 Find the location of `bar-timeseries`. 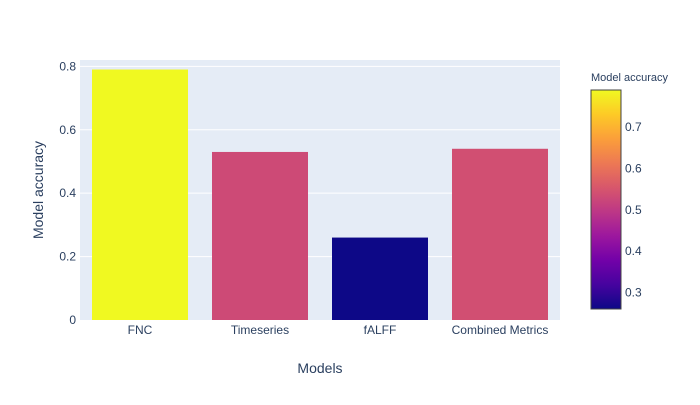

bar-timeseries is located at coordinates (260, 235).